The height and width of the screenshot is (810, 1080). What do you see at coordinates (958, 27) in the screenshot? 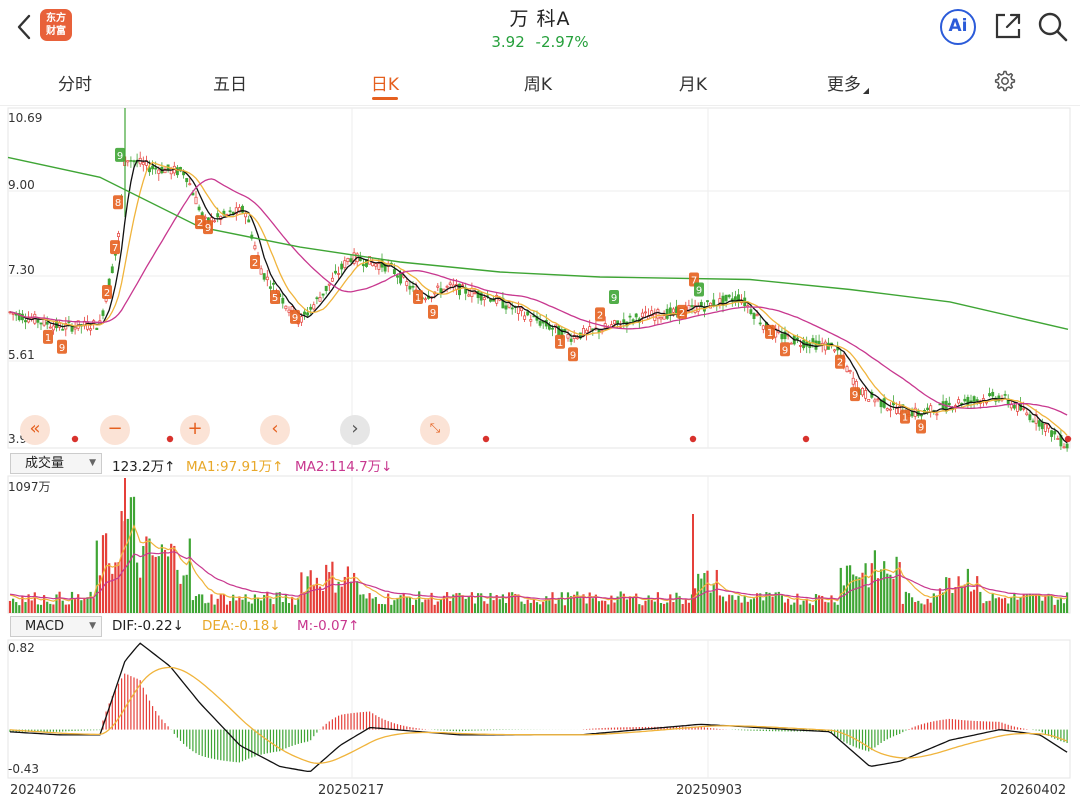
I see `ai-assistant-icon: Ai` at bounding box center [958, 27].